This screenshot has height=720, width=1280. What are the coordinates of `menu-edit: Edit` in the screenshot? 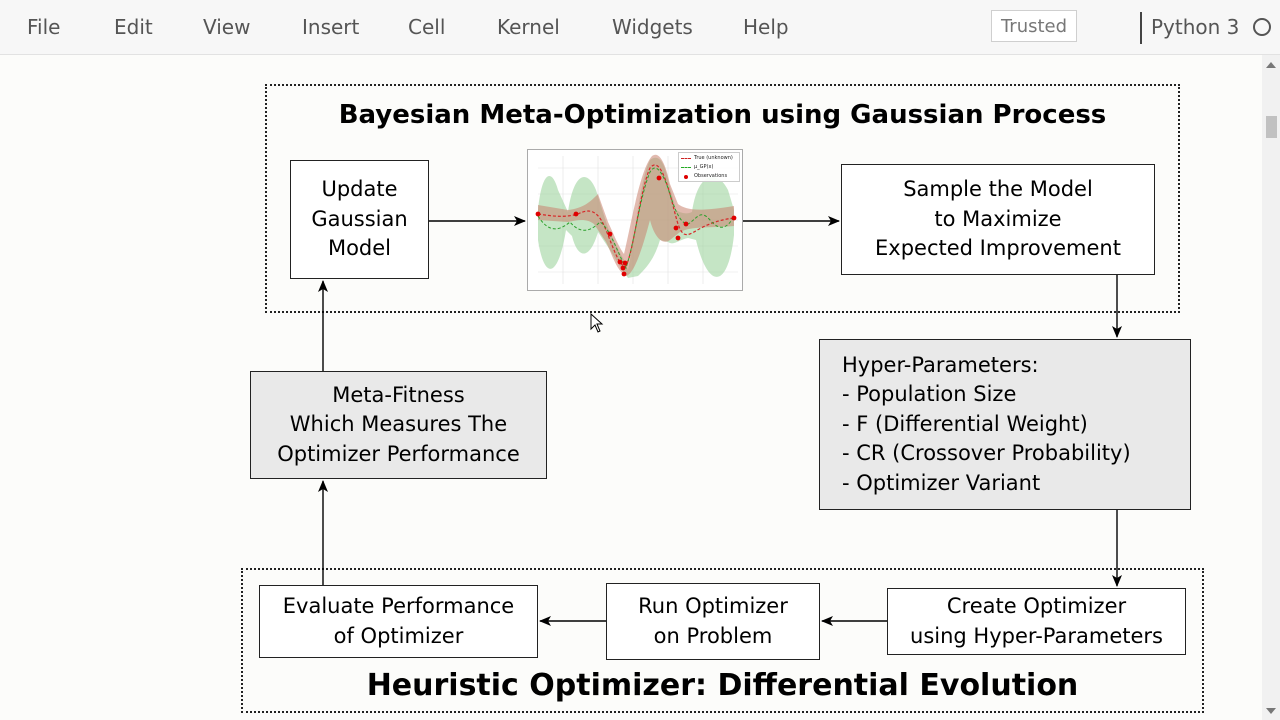 It's located at (133, 27).